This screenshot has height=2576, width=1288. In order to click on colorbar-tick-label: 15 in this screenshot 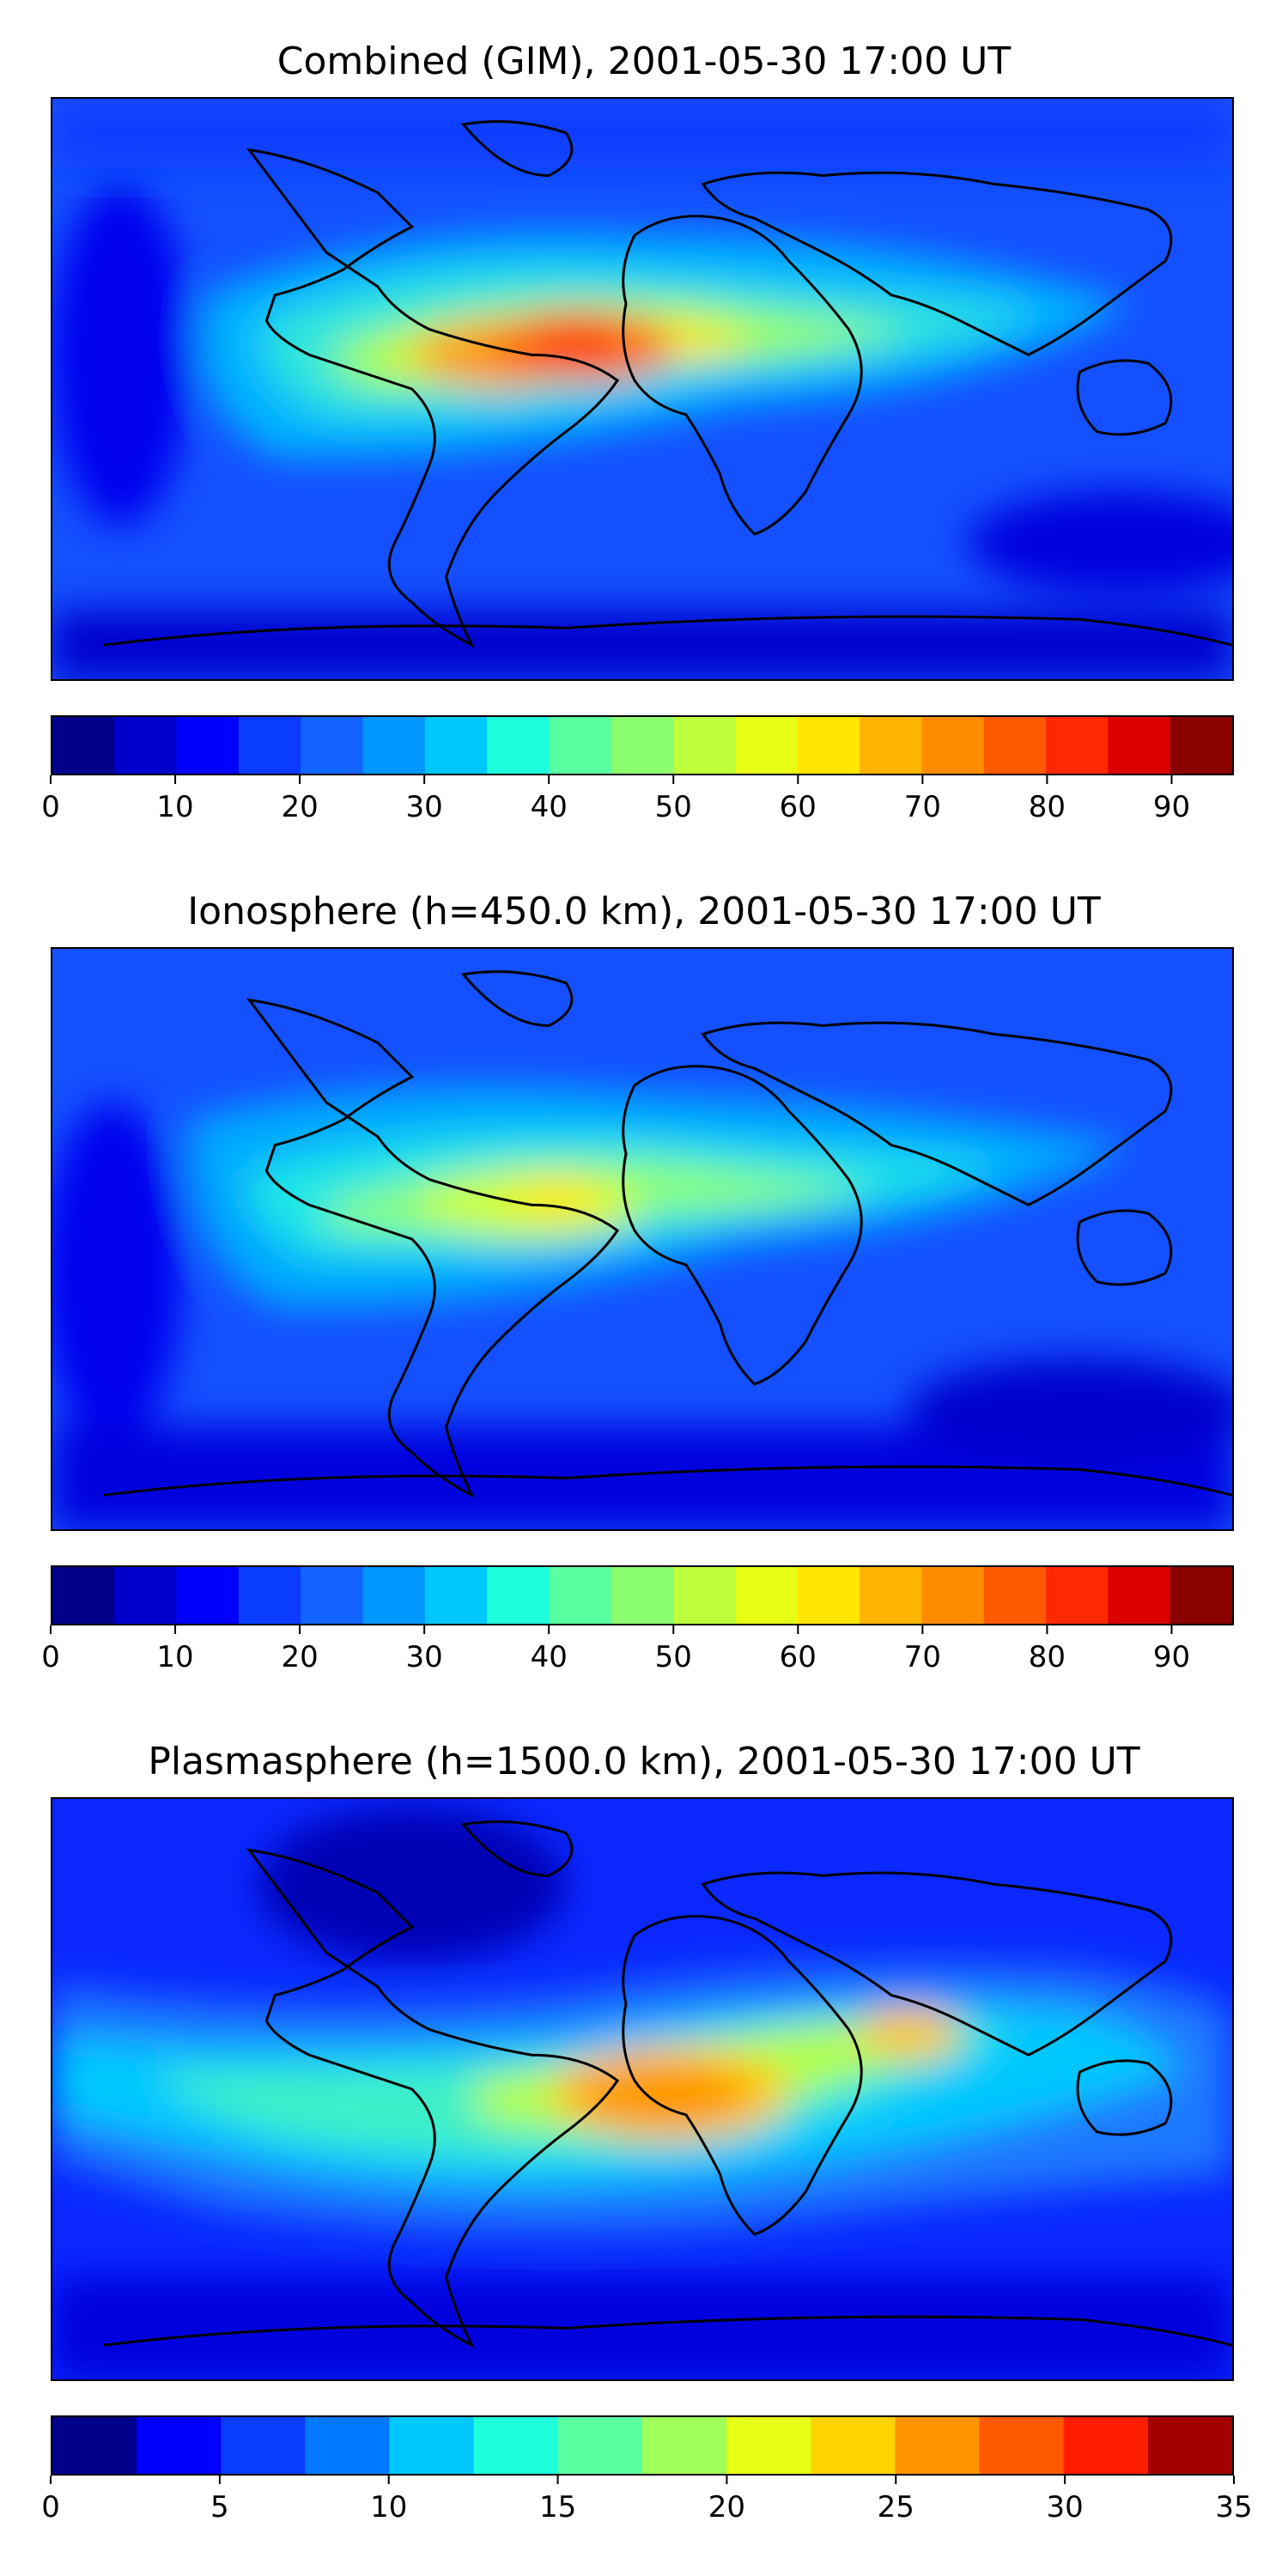, I will do `click(557, 2507)`.